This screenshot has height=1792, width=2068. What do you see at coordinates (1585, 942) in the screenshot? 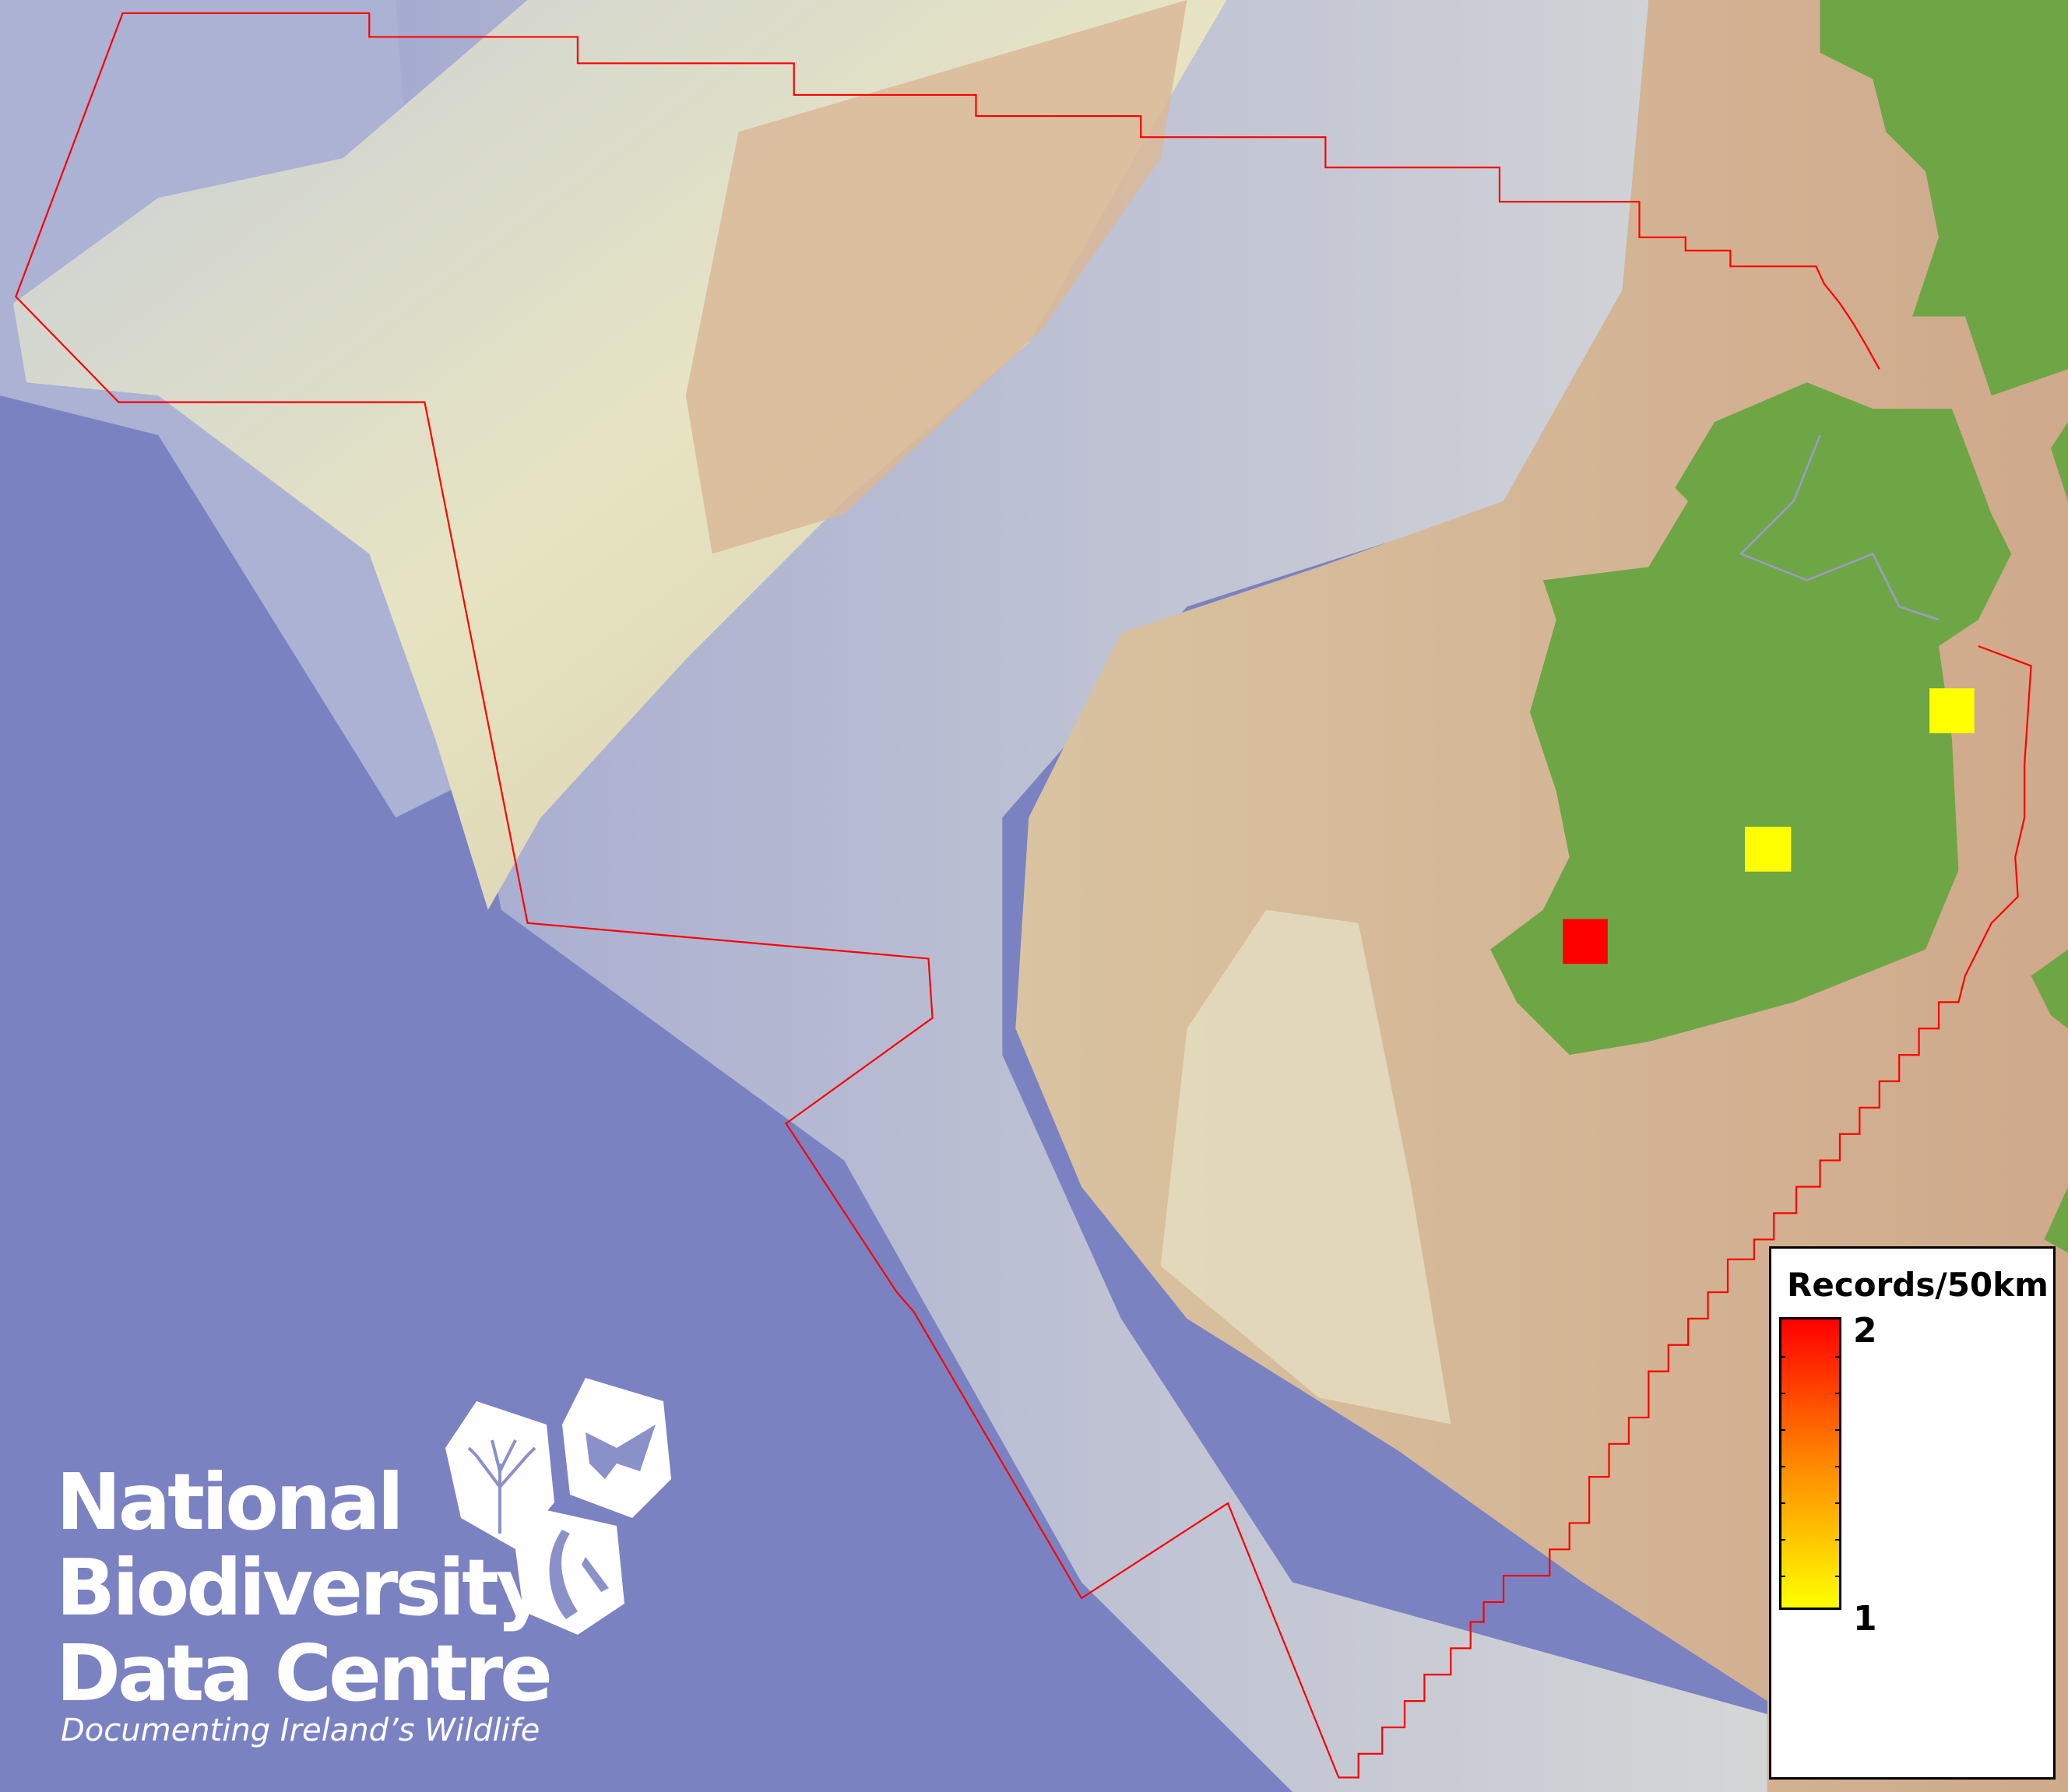
I see `grid-cell-southwest` at bounding box center [1585, 942].